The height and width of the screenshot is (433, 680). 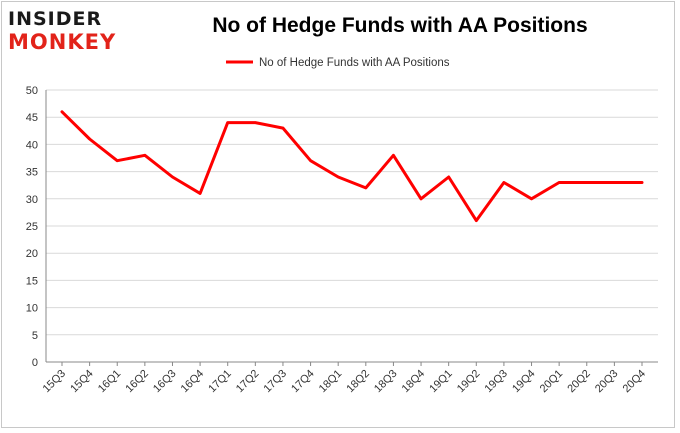 I want to click on x-tick-label: 17Q3, so click(x=276, y=382).